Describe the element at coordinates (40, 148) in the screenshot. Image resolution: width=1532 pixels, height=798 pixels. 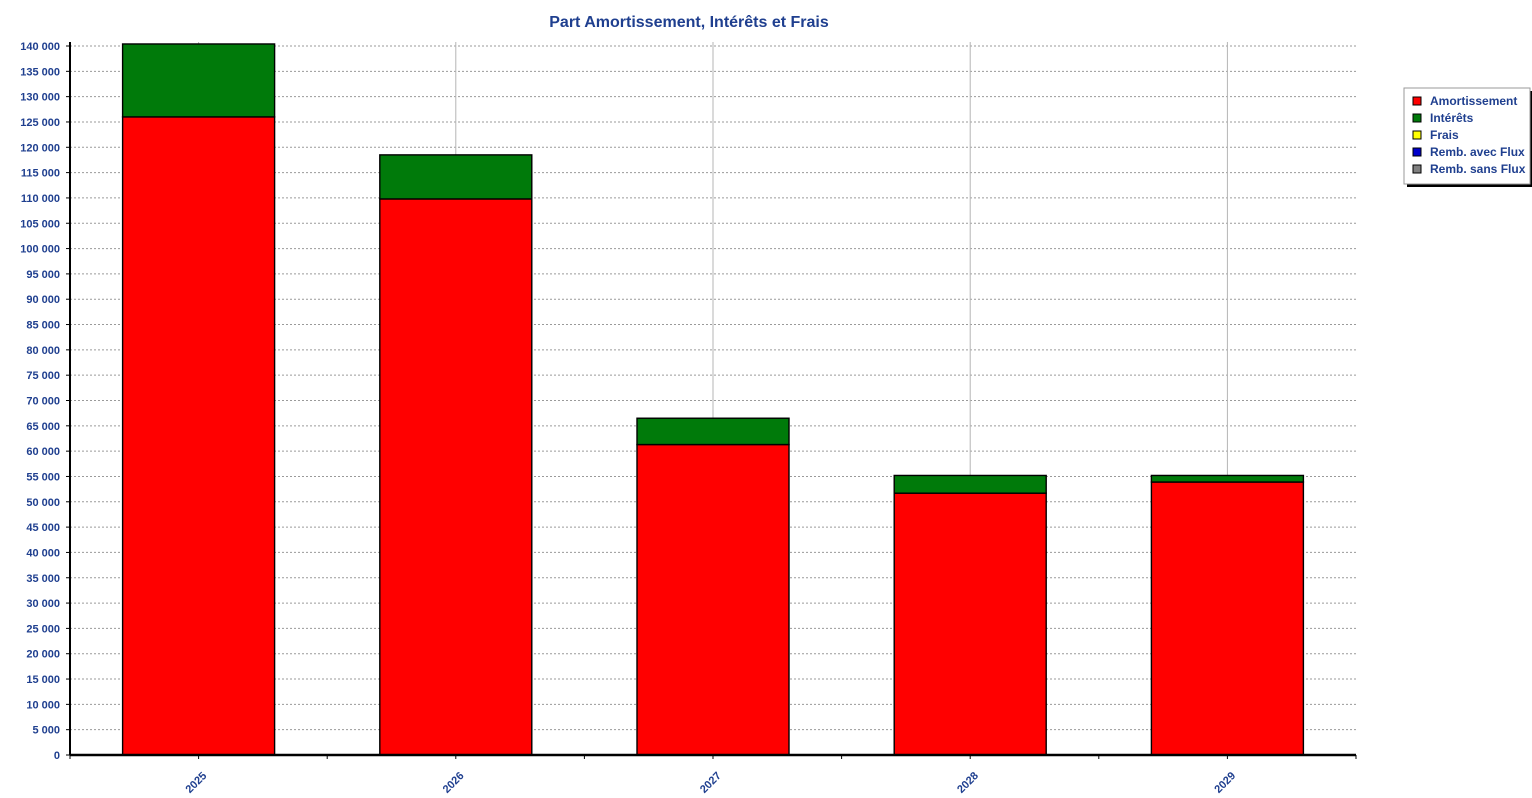
I see `y-tick-label: 120 000` at that location.